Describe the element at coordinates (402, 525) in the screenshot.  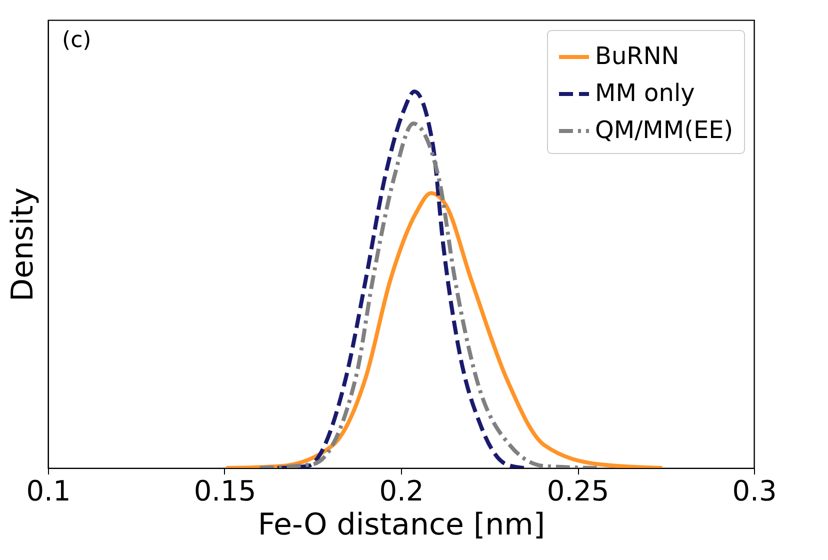
I see `x-axis-title: Fe-O distance [nm]` at that location.